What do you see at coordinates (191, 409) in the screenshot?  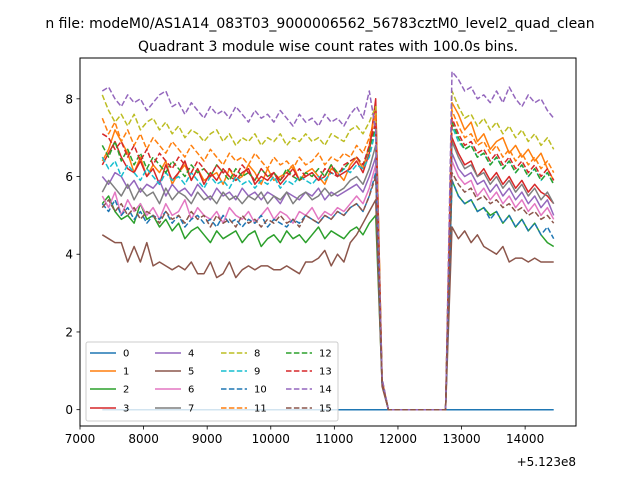 I see `legend-label-7: 7` at bounding box center [191, 409].